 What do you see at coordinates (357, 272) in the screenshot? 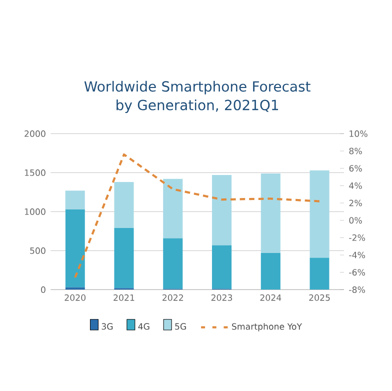
I see `y2-tick-label: -6%` at bounding box center [357, 272].